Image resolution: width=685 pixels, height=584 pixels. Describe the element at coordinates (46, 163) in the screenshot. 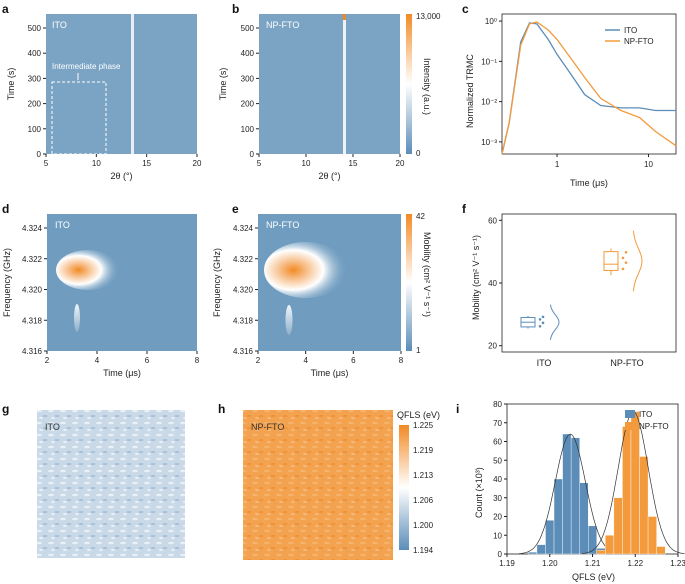

I see `xtick-label: 5` at that location.